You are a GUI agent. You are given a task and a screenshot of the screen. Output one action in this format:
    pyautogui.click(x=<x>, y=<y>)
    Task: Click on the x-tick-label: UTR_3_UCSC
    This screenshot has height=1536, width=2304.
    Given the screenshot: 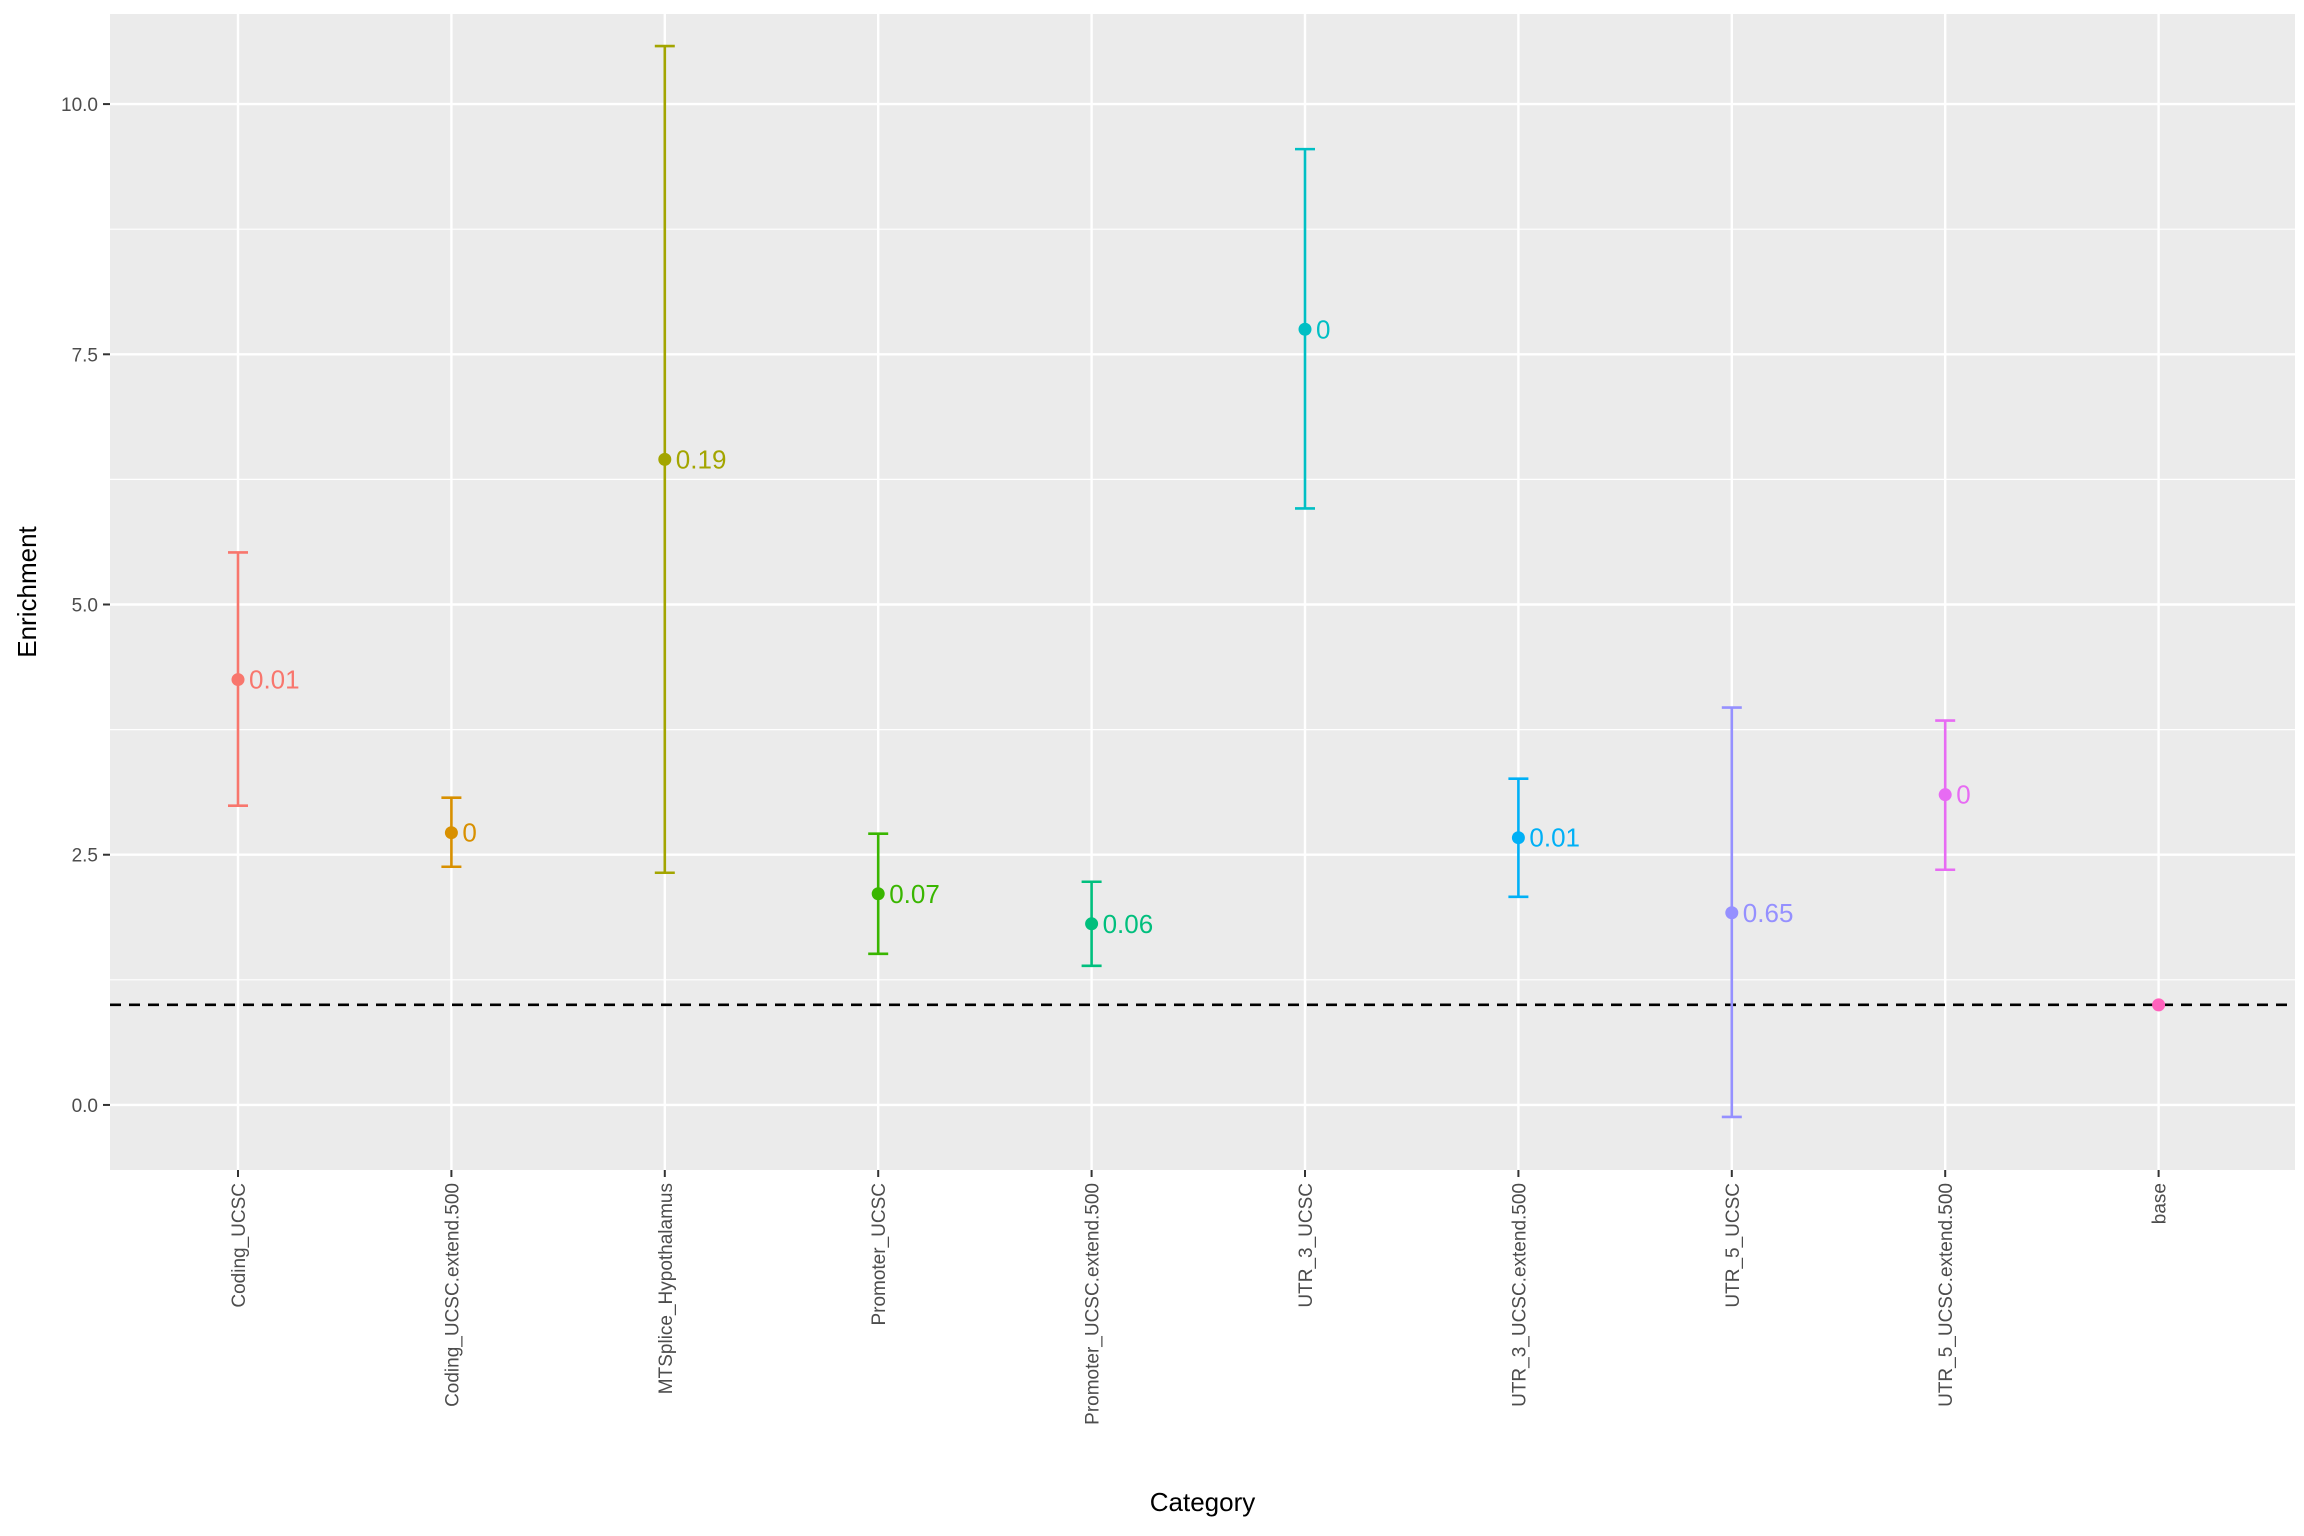 What is the action you would take?
    pyautogui.click(x=1306, y=1245)
    